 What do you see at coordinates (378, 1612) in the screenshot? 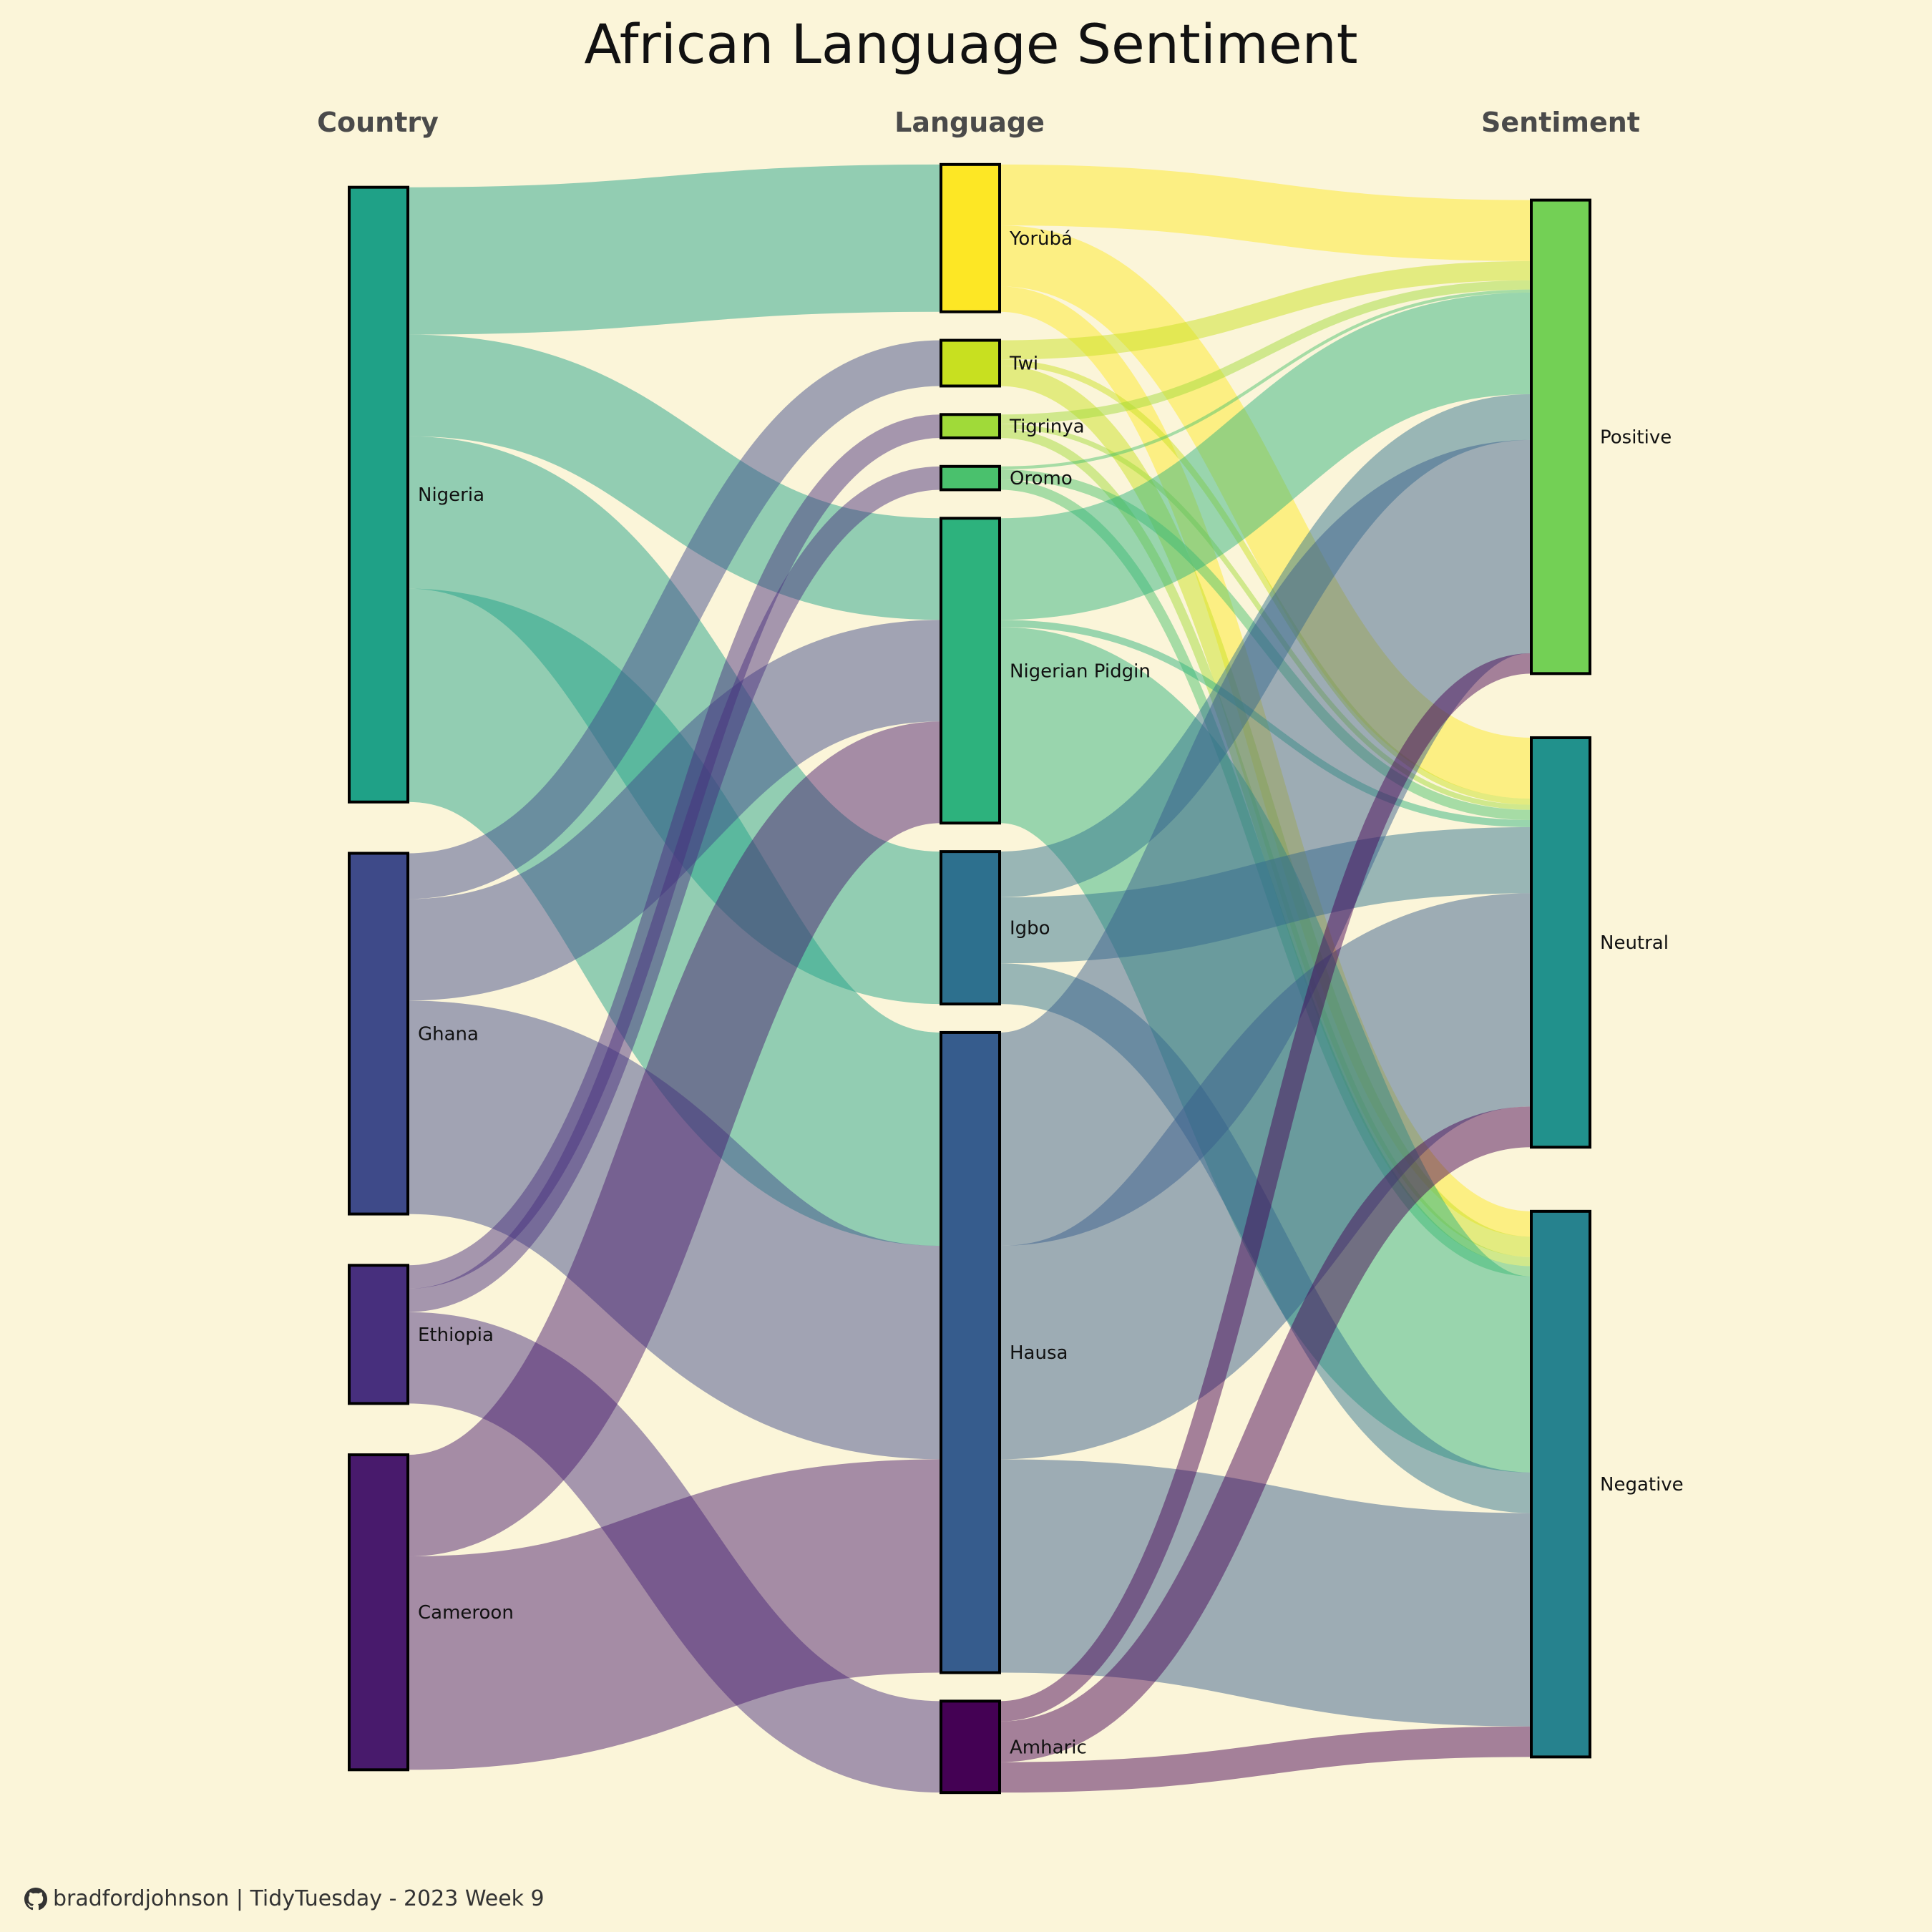
I see `node-cameroon` at bounding box center [378, 1612].